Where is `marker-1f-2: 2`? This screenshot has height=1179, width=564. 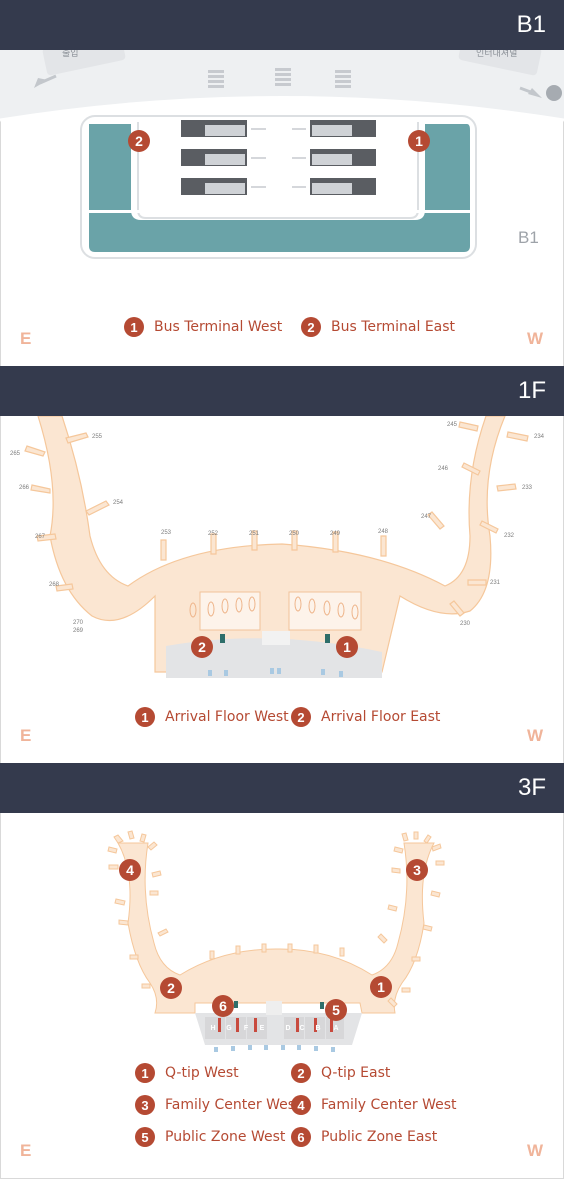 marker-1f-2: 2 is located at coordinates (202, 647).